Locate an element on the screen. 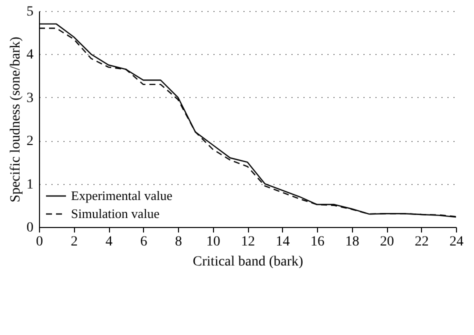 This screenshot has height=335, width=474. y-tick-label: 1 is located at coordinates (30, 184).